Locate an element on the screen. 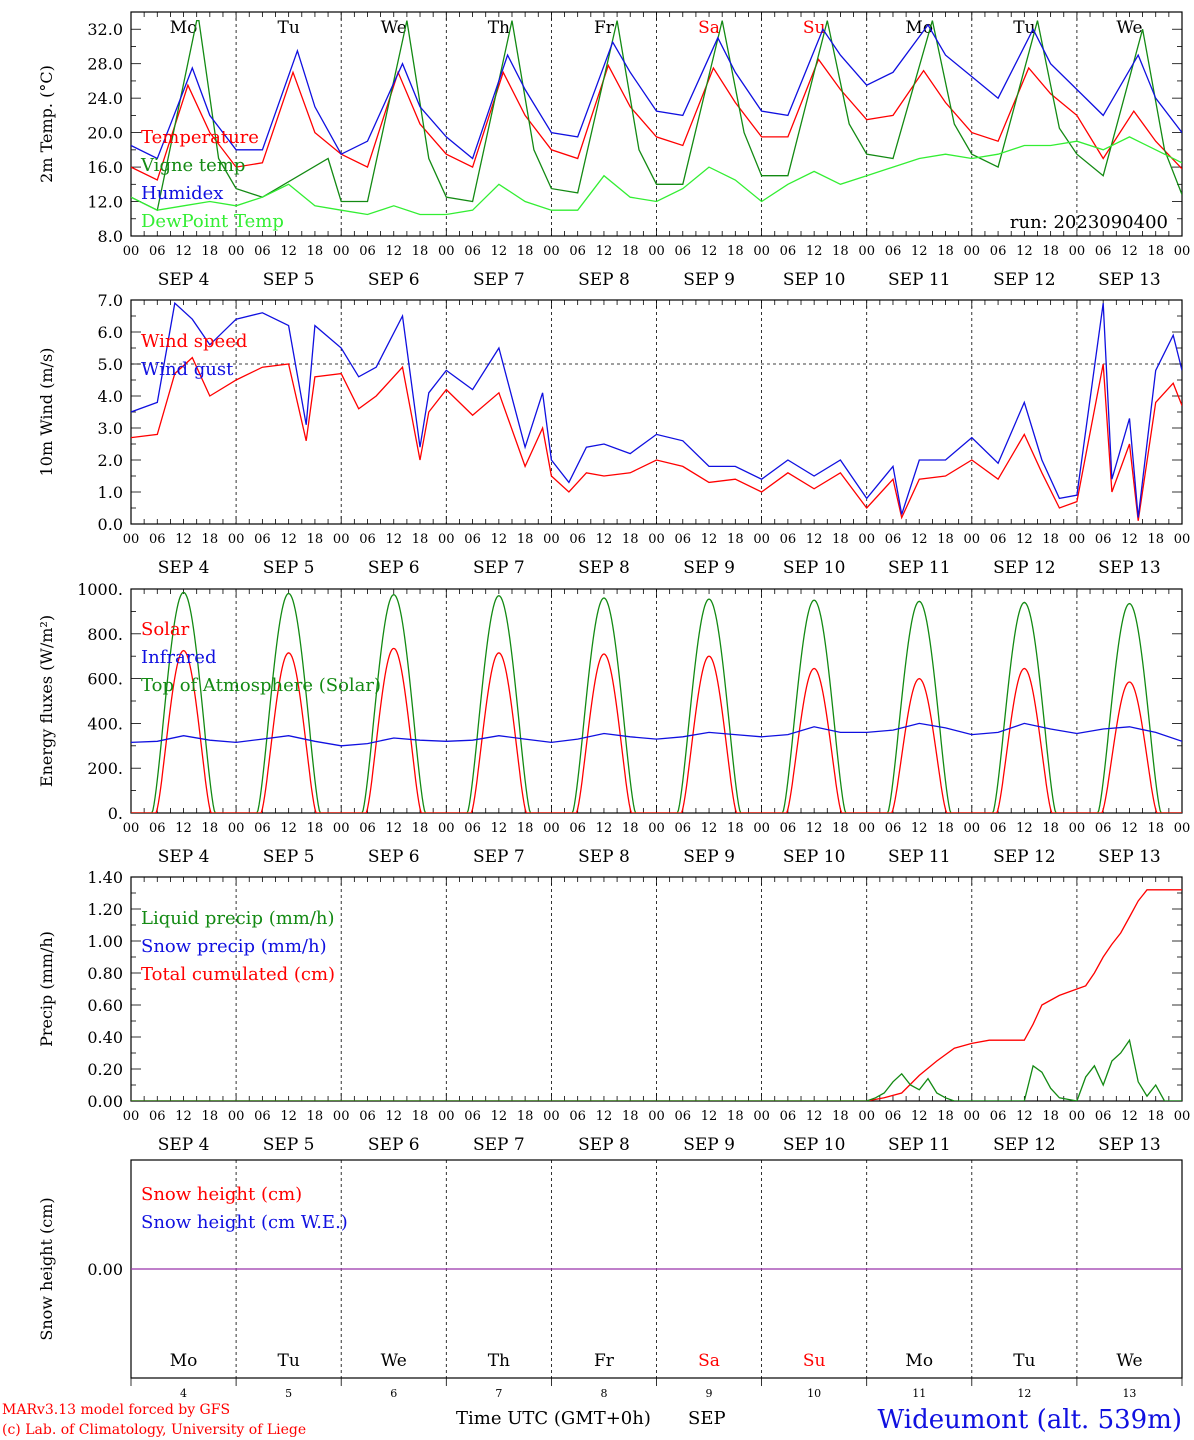 Image resolution: width=1194 pixels, height=1440 pixels. day-number-label: 4 is located at coordinates (183, 1393).